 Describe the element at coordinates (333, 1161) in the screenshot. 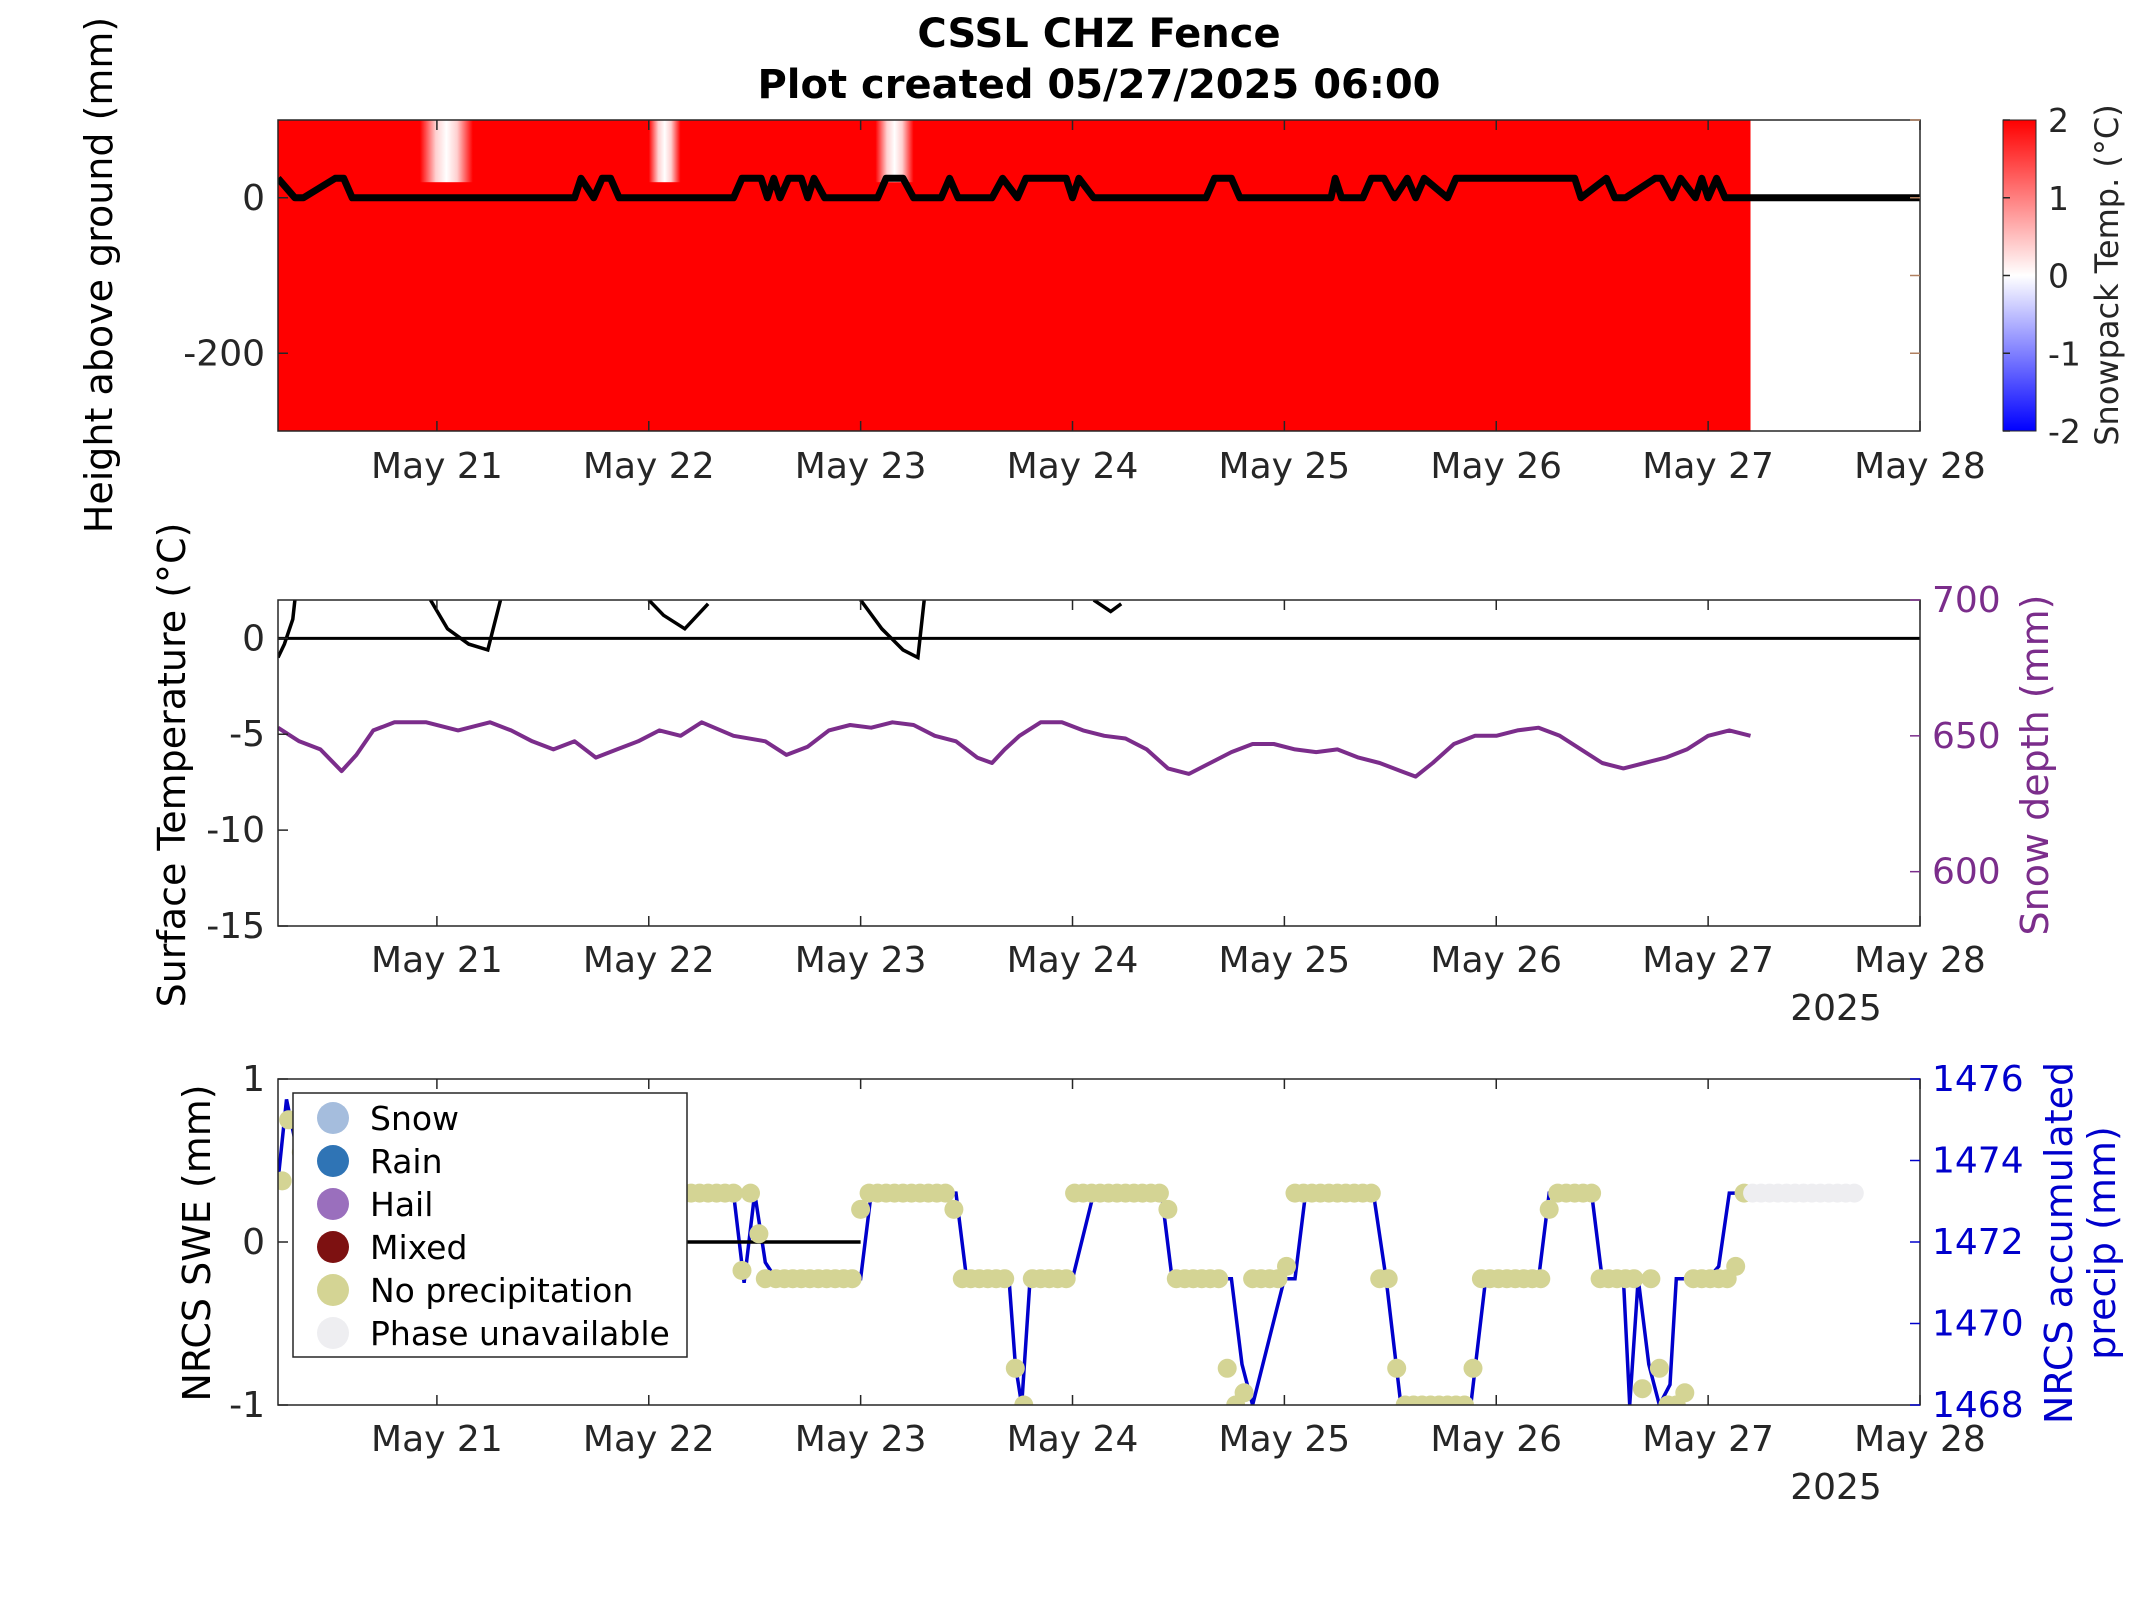

I see `legend-marker-rain` at that location.